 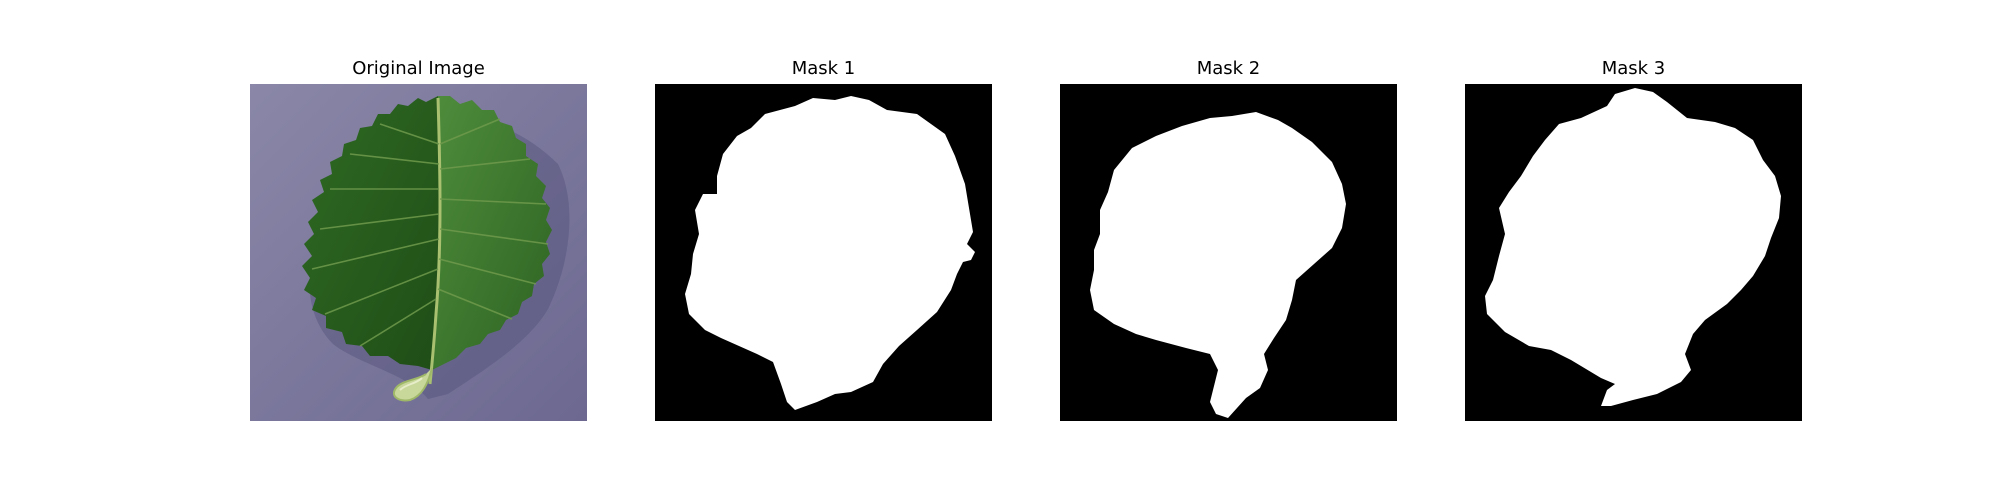 What do you see at coordinates (823, 68) in the screenshot?
I see `panel-title: Mask 1` at bounding box center [823, 68].